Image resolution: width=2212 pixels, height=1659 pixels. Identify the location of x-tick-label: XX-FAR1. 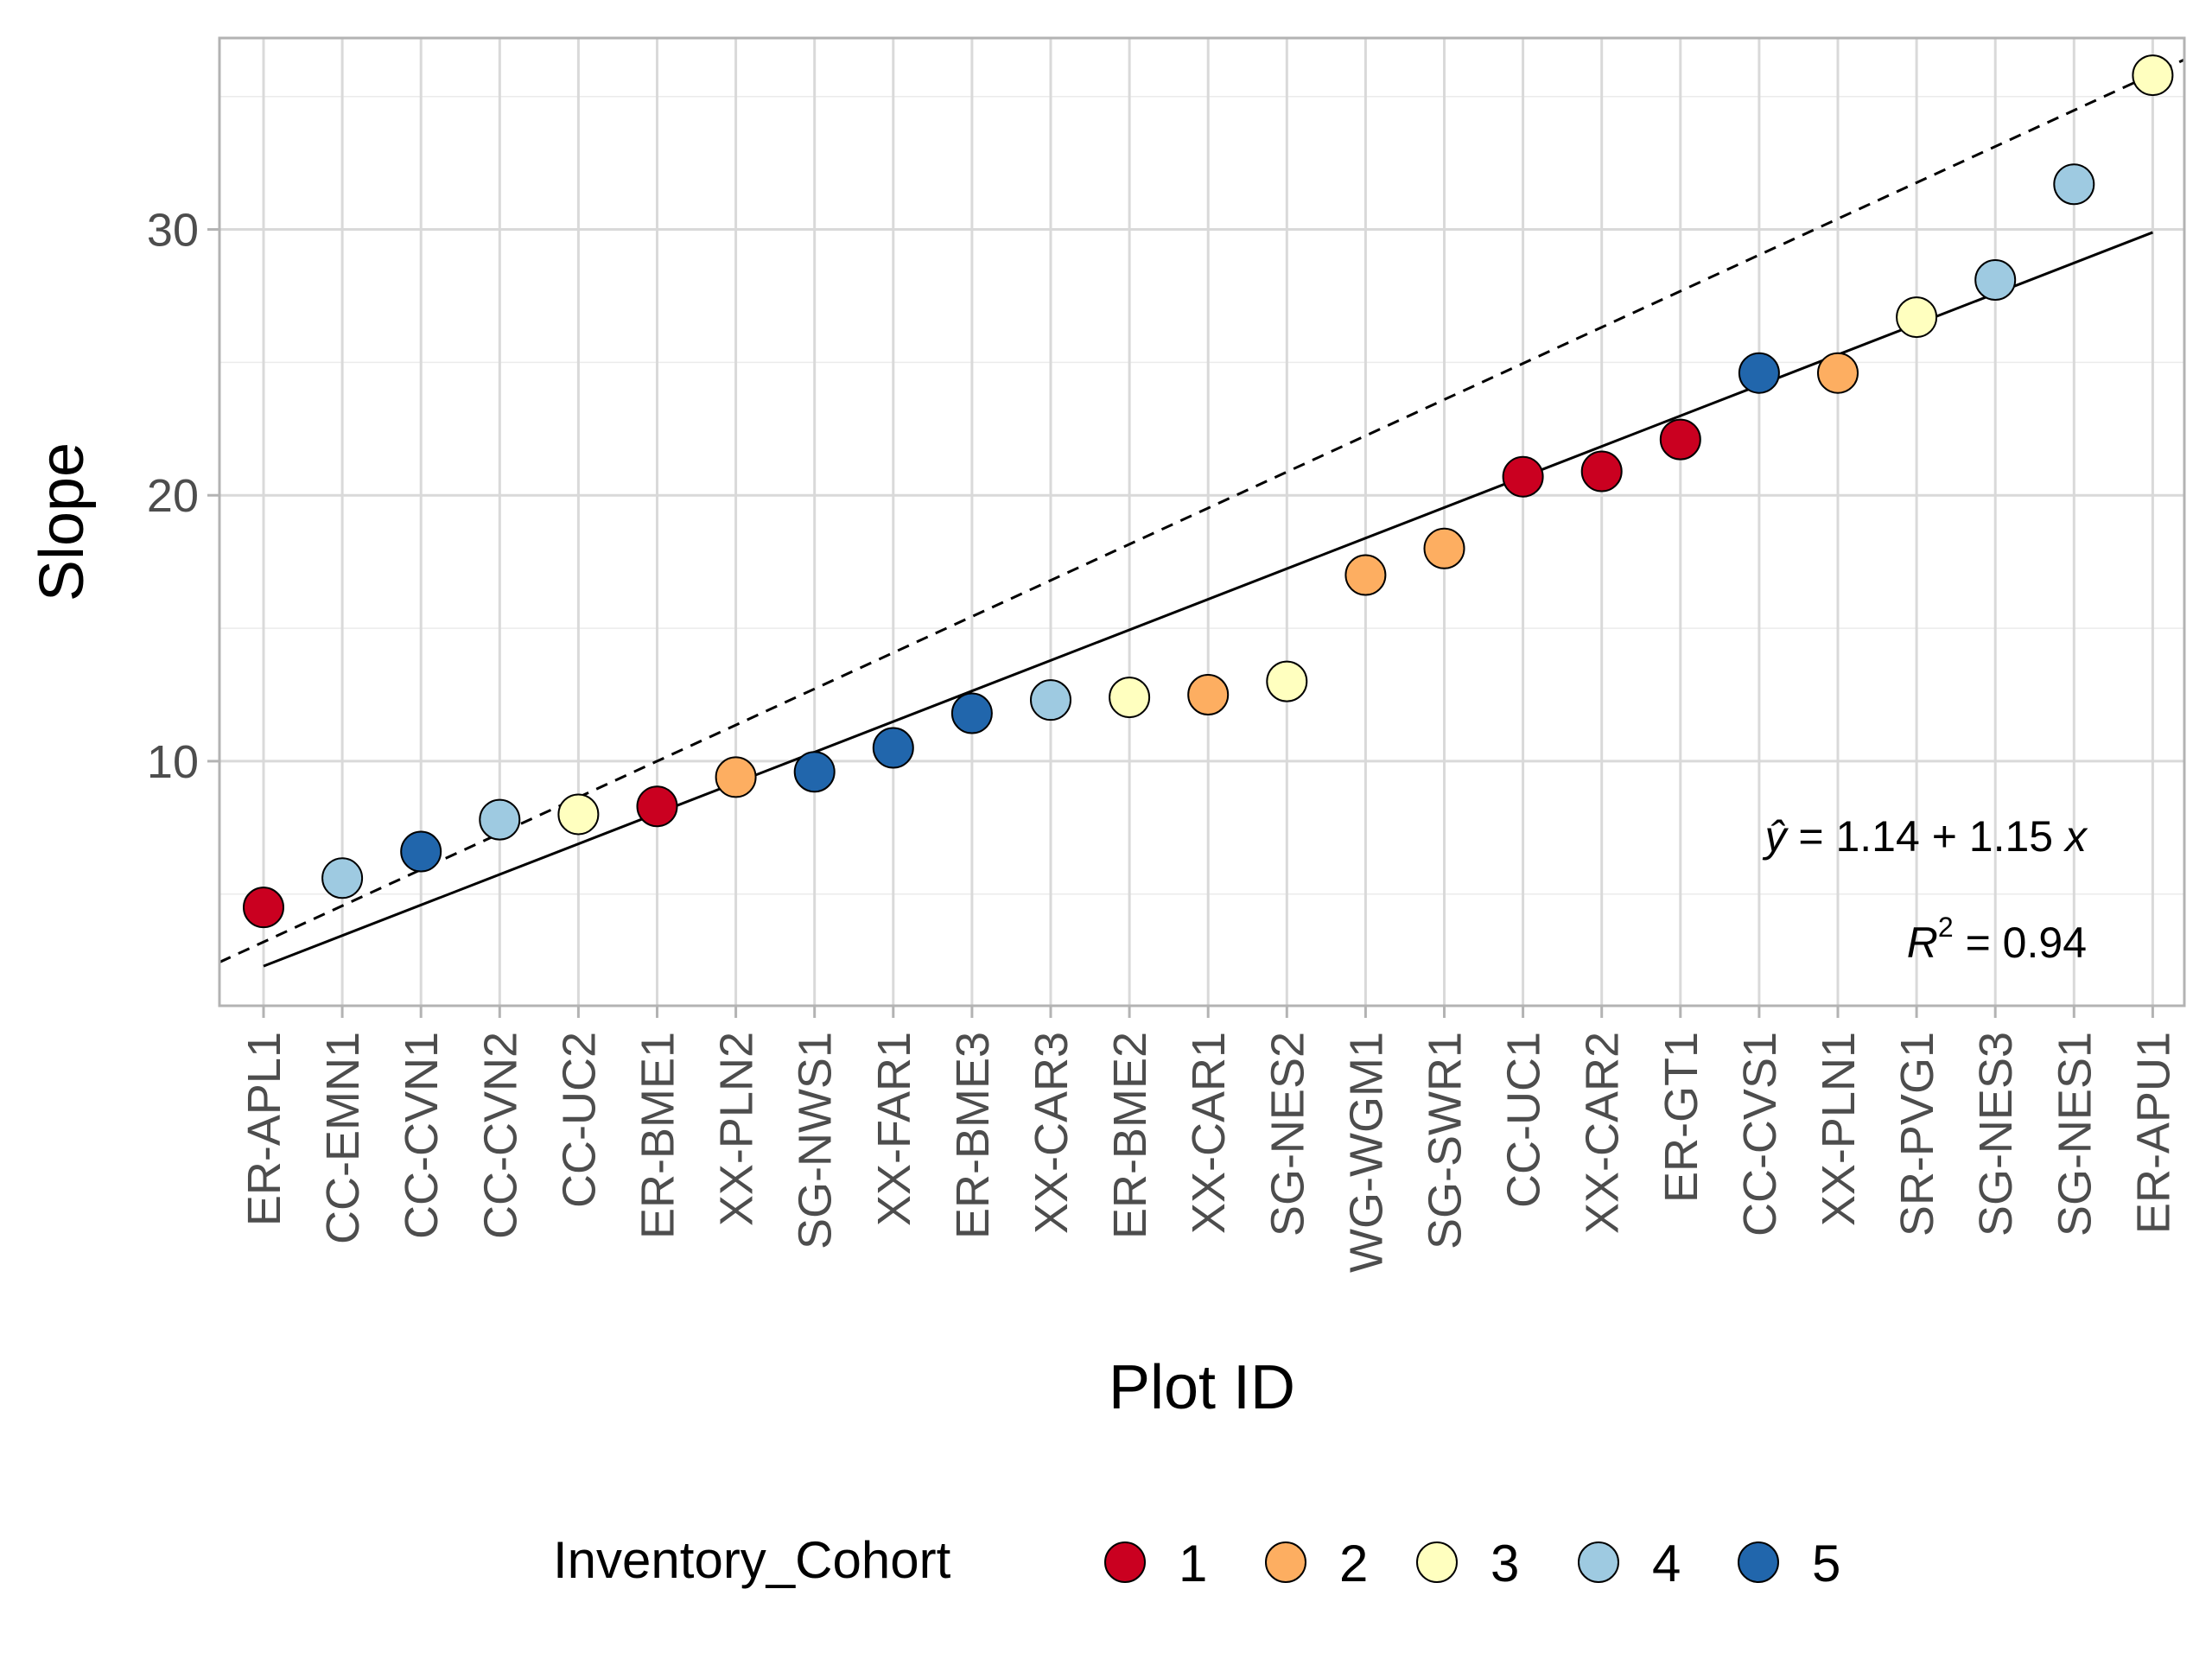
(894, 1129).